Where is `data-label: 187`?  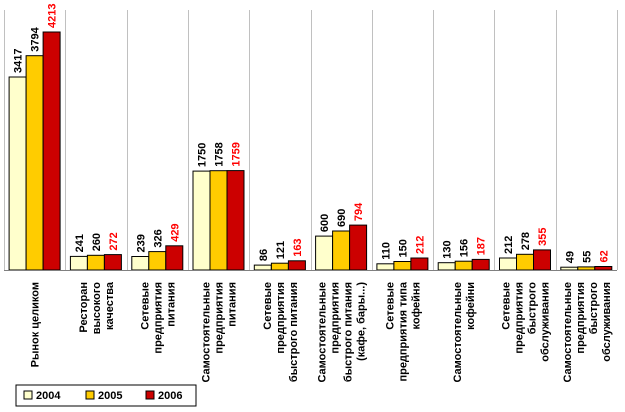
data-label: 187 is located at coordinates (482, 246).